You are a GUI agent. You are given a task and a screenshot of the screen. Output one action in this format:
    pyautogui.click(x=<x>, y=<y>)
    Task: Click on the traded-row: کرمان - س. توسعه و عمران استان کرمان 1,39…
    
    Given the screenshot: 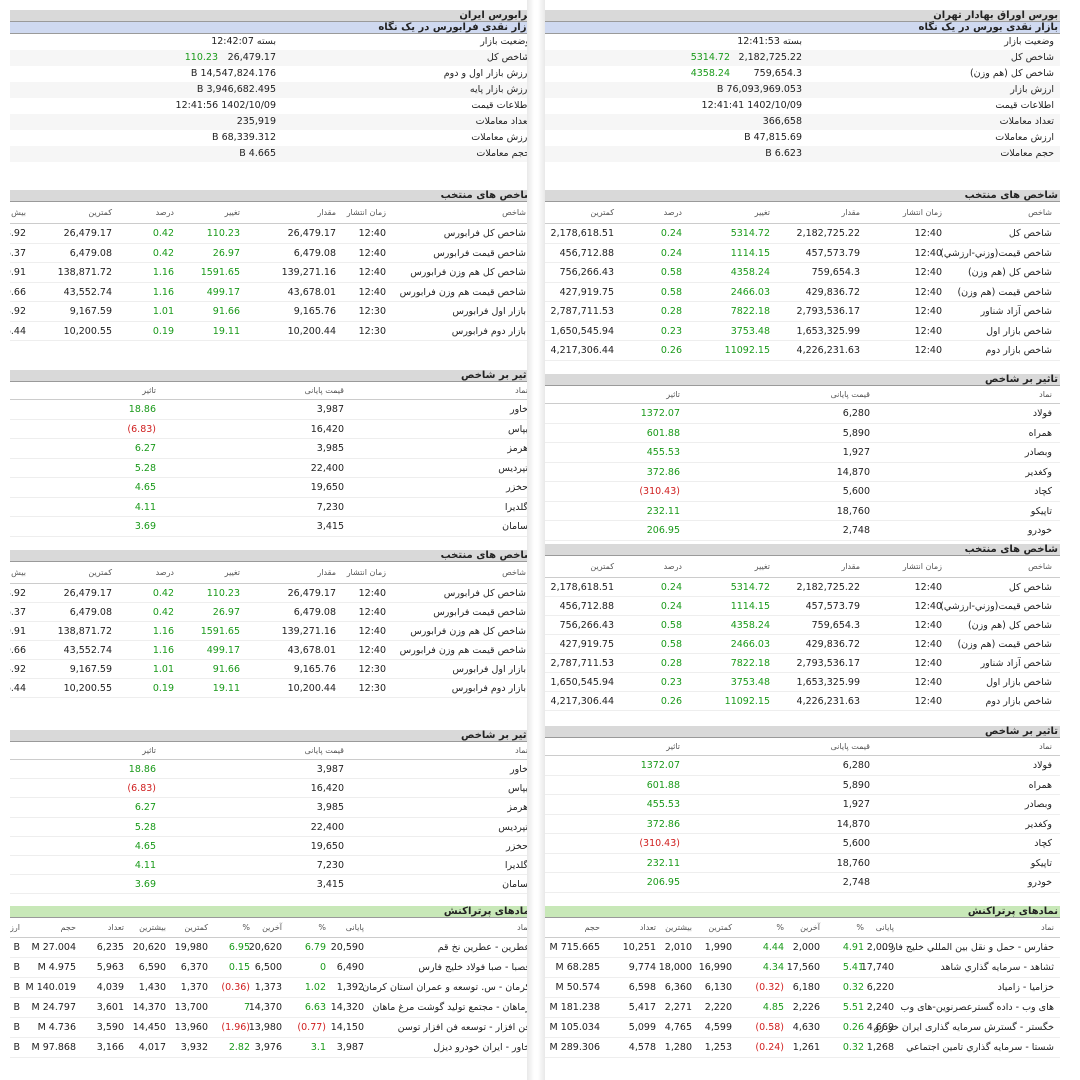 What is the action you would take?
    pyautogui.click(x=273, y=988)
    